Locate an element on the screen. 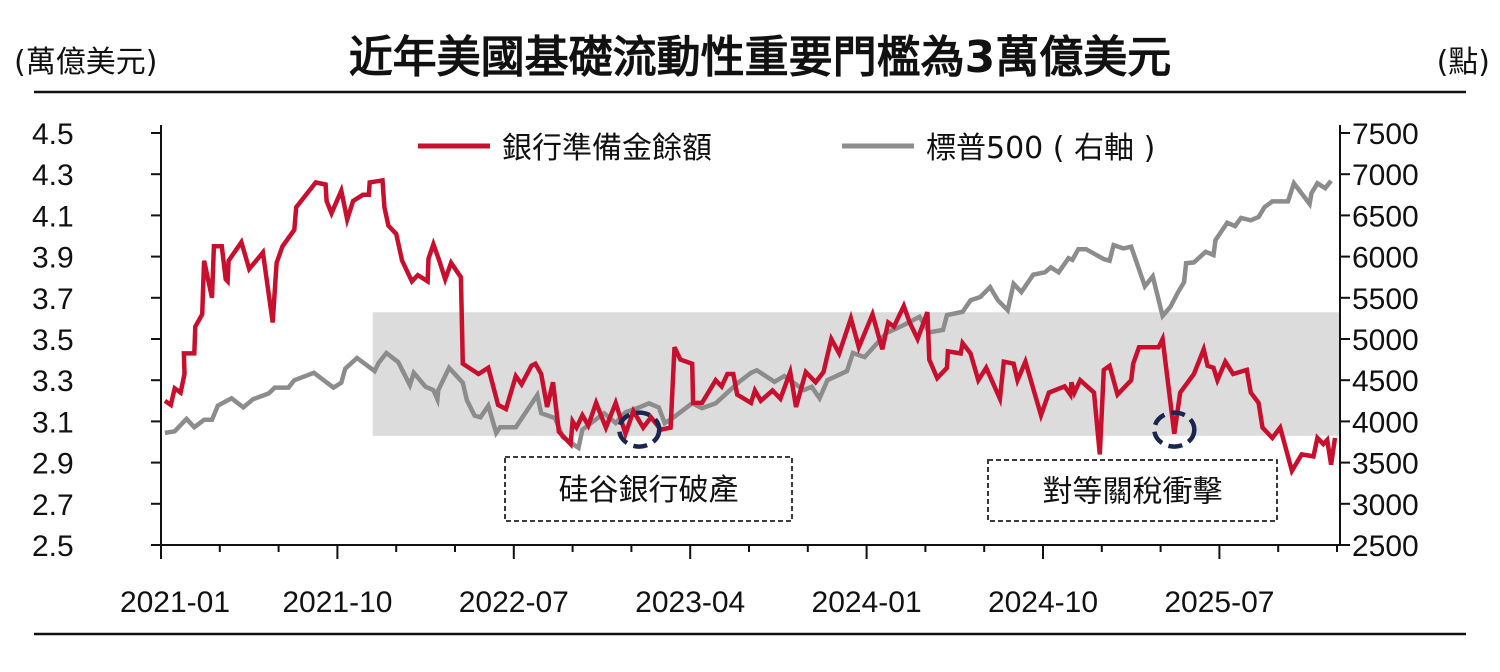  chart-title: 近年美國基礎流動性重要門檻為3萬億美元 is located at coordinates (760, 57).